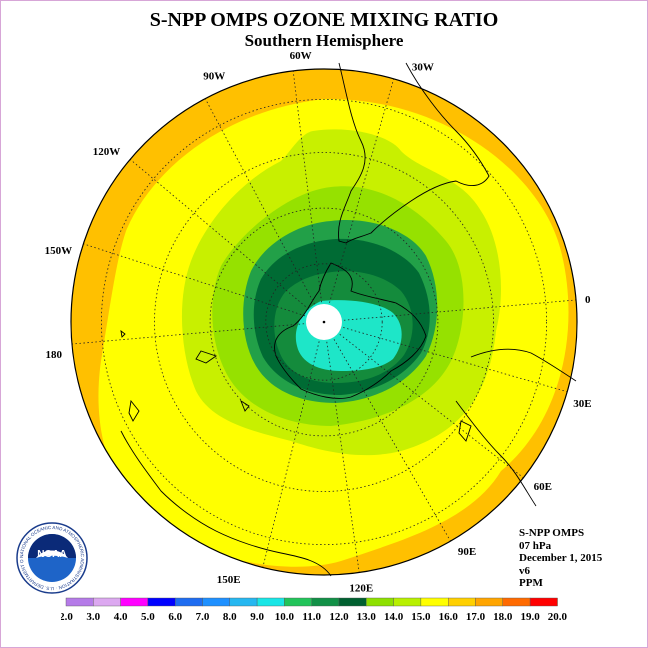 The width and height of the screenshot is (648, 648). I want to click on meridian-label: 30W, so click(423, 68).